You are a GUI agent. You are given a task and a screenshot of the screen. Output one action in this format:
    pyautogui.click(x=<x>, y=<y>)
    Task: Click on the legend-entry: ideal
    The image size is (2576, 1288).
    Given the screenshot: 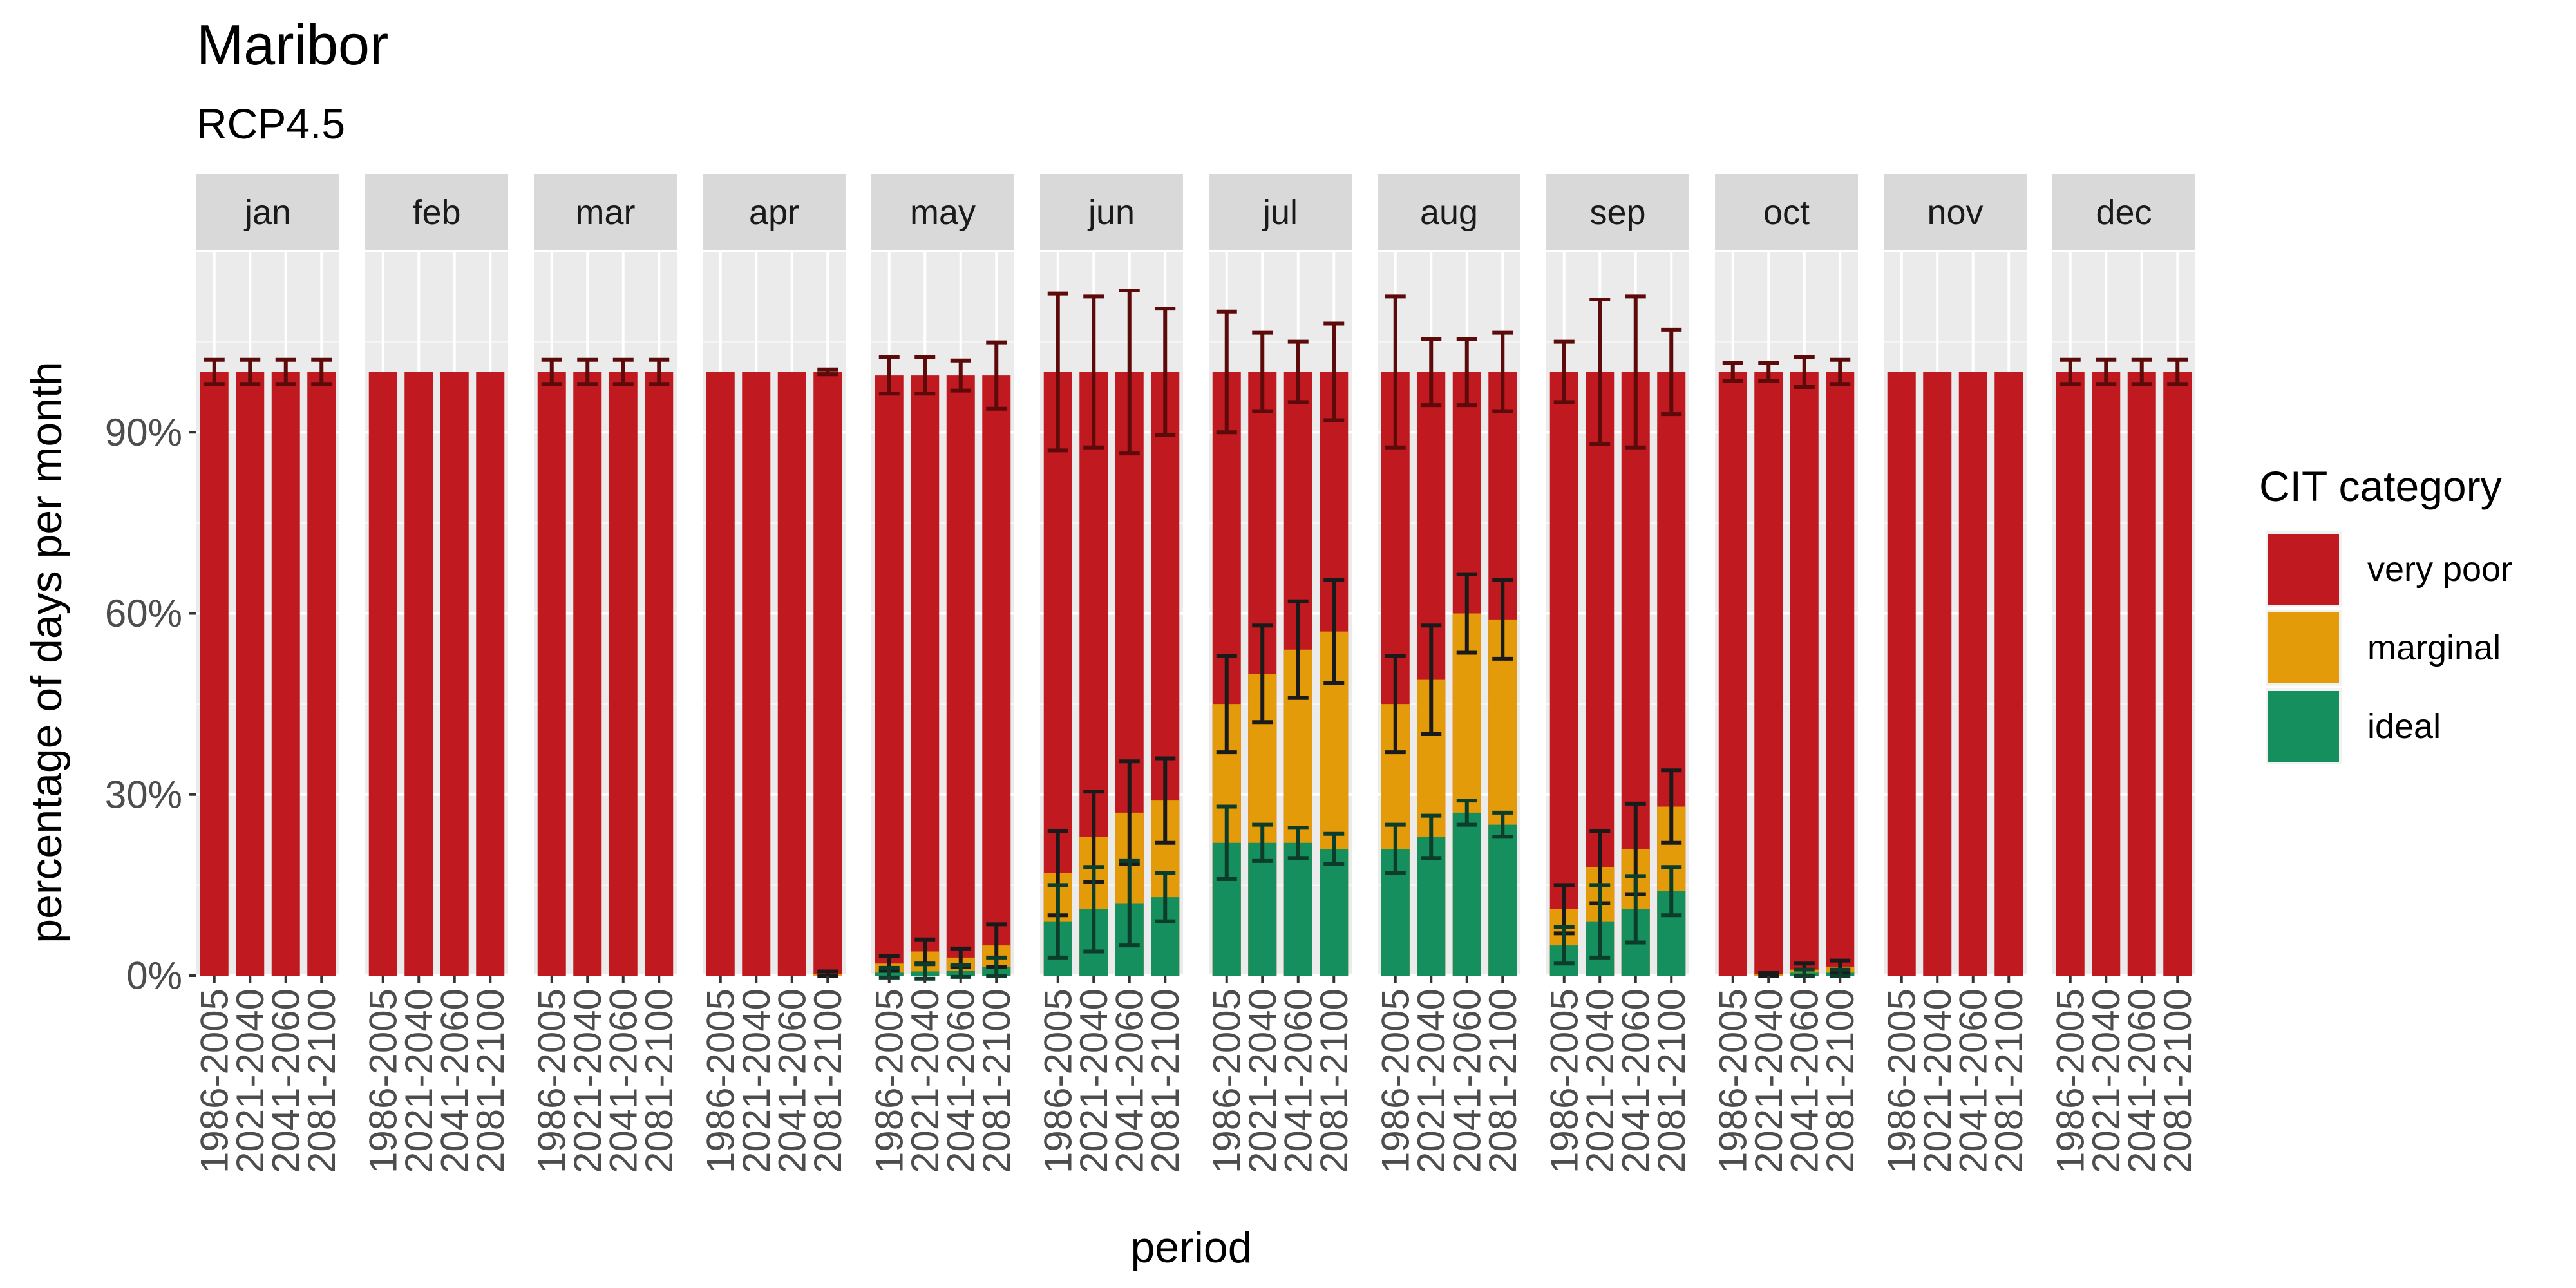 What is the action you would take?
    pyautogui.click(x=2353, y=726)
    